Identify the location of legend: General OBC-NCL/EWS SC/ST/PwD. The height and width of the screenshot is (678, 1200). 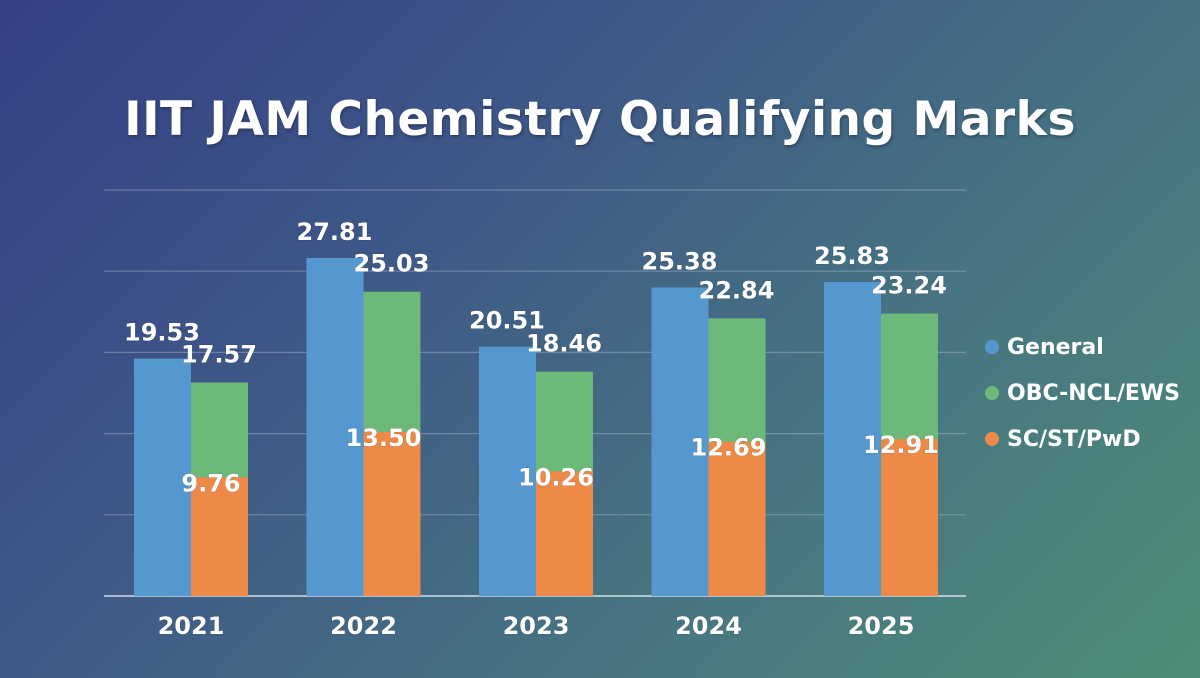
(1082, 393).